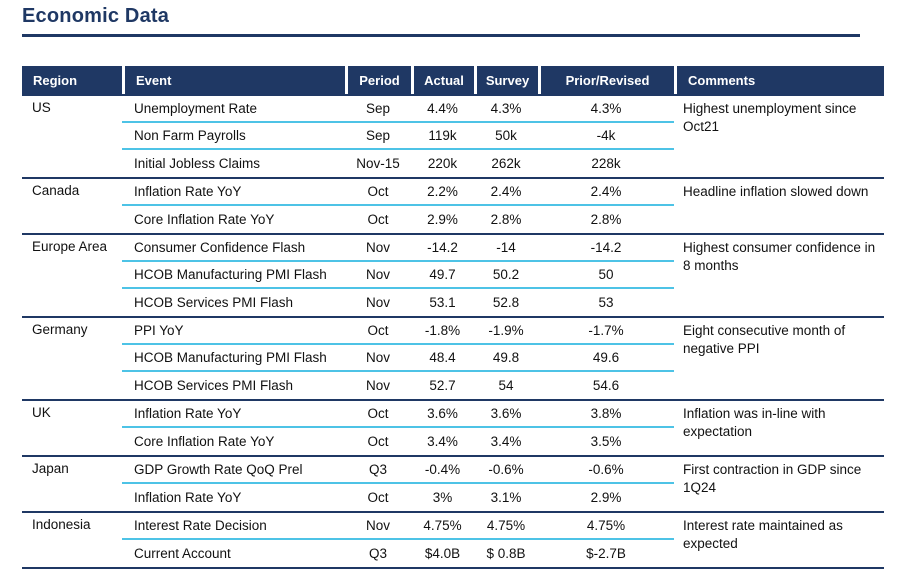 The image size is (900, 570). Describe the element at coordinates (776, 191) in the screenshot. I see `comment-text: Headline inflation slowed down` at that location.